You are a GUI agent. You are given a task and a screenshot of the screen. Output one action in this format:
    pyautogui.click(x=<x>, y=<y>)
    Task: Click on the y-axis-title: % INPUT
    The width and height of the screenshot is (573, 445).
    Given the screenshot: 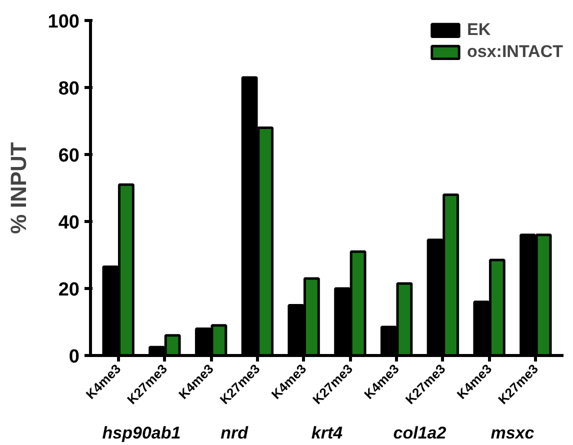 What is the action you would take?
    pyautogui.click(x=18, y=188)
    